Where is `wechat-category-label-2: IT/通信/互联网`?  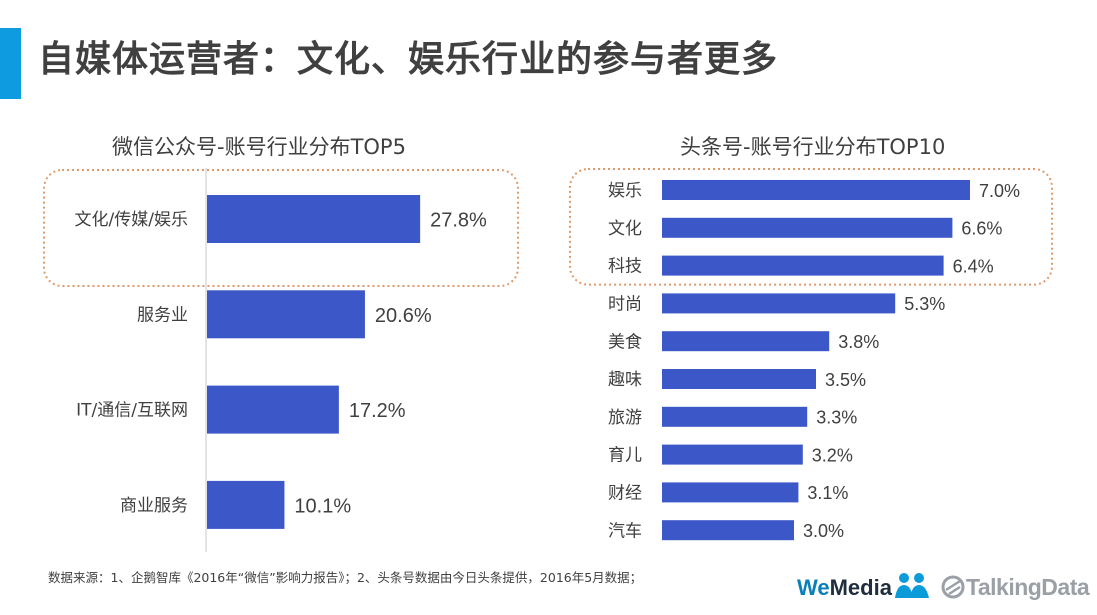 wechat-category-label-2: IT/通信/互联网 is located at coordinates (132, 411).